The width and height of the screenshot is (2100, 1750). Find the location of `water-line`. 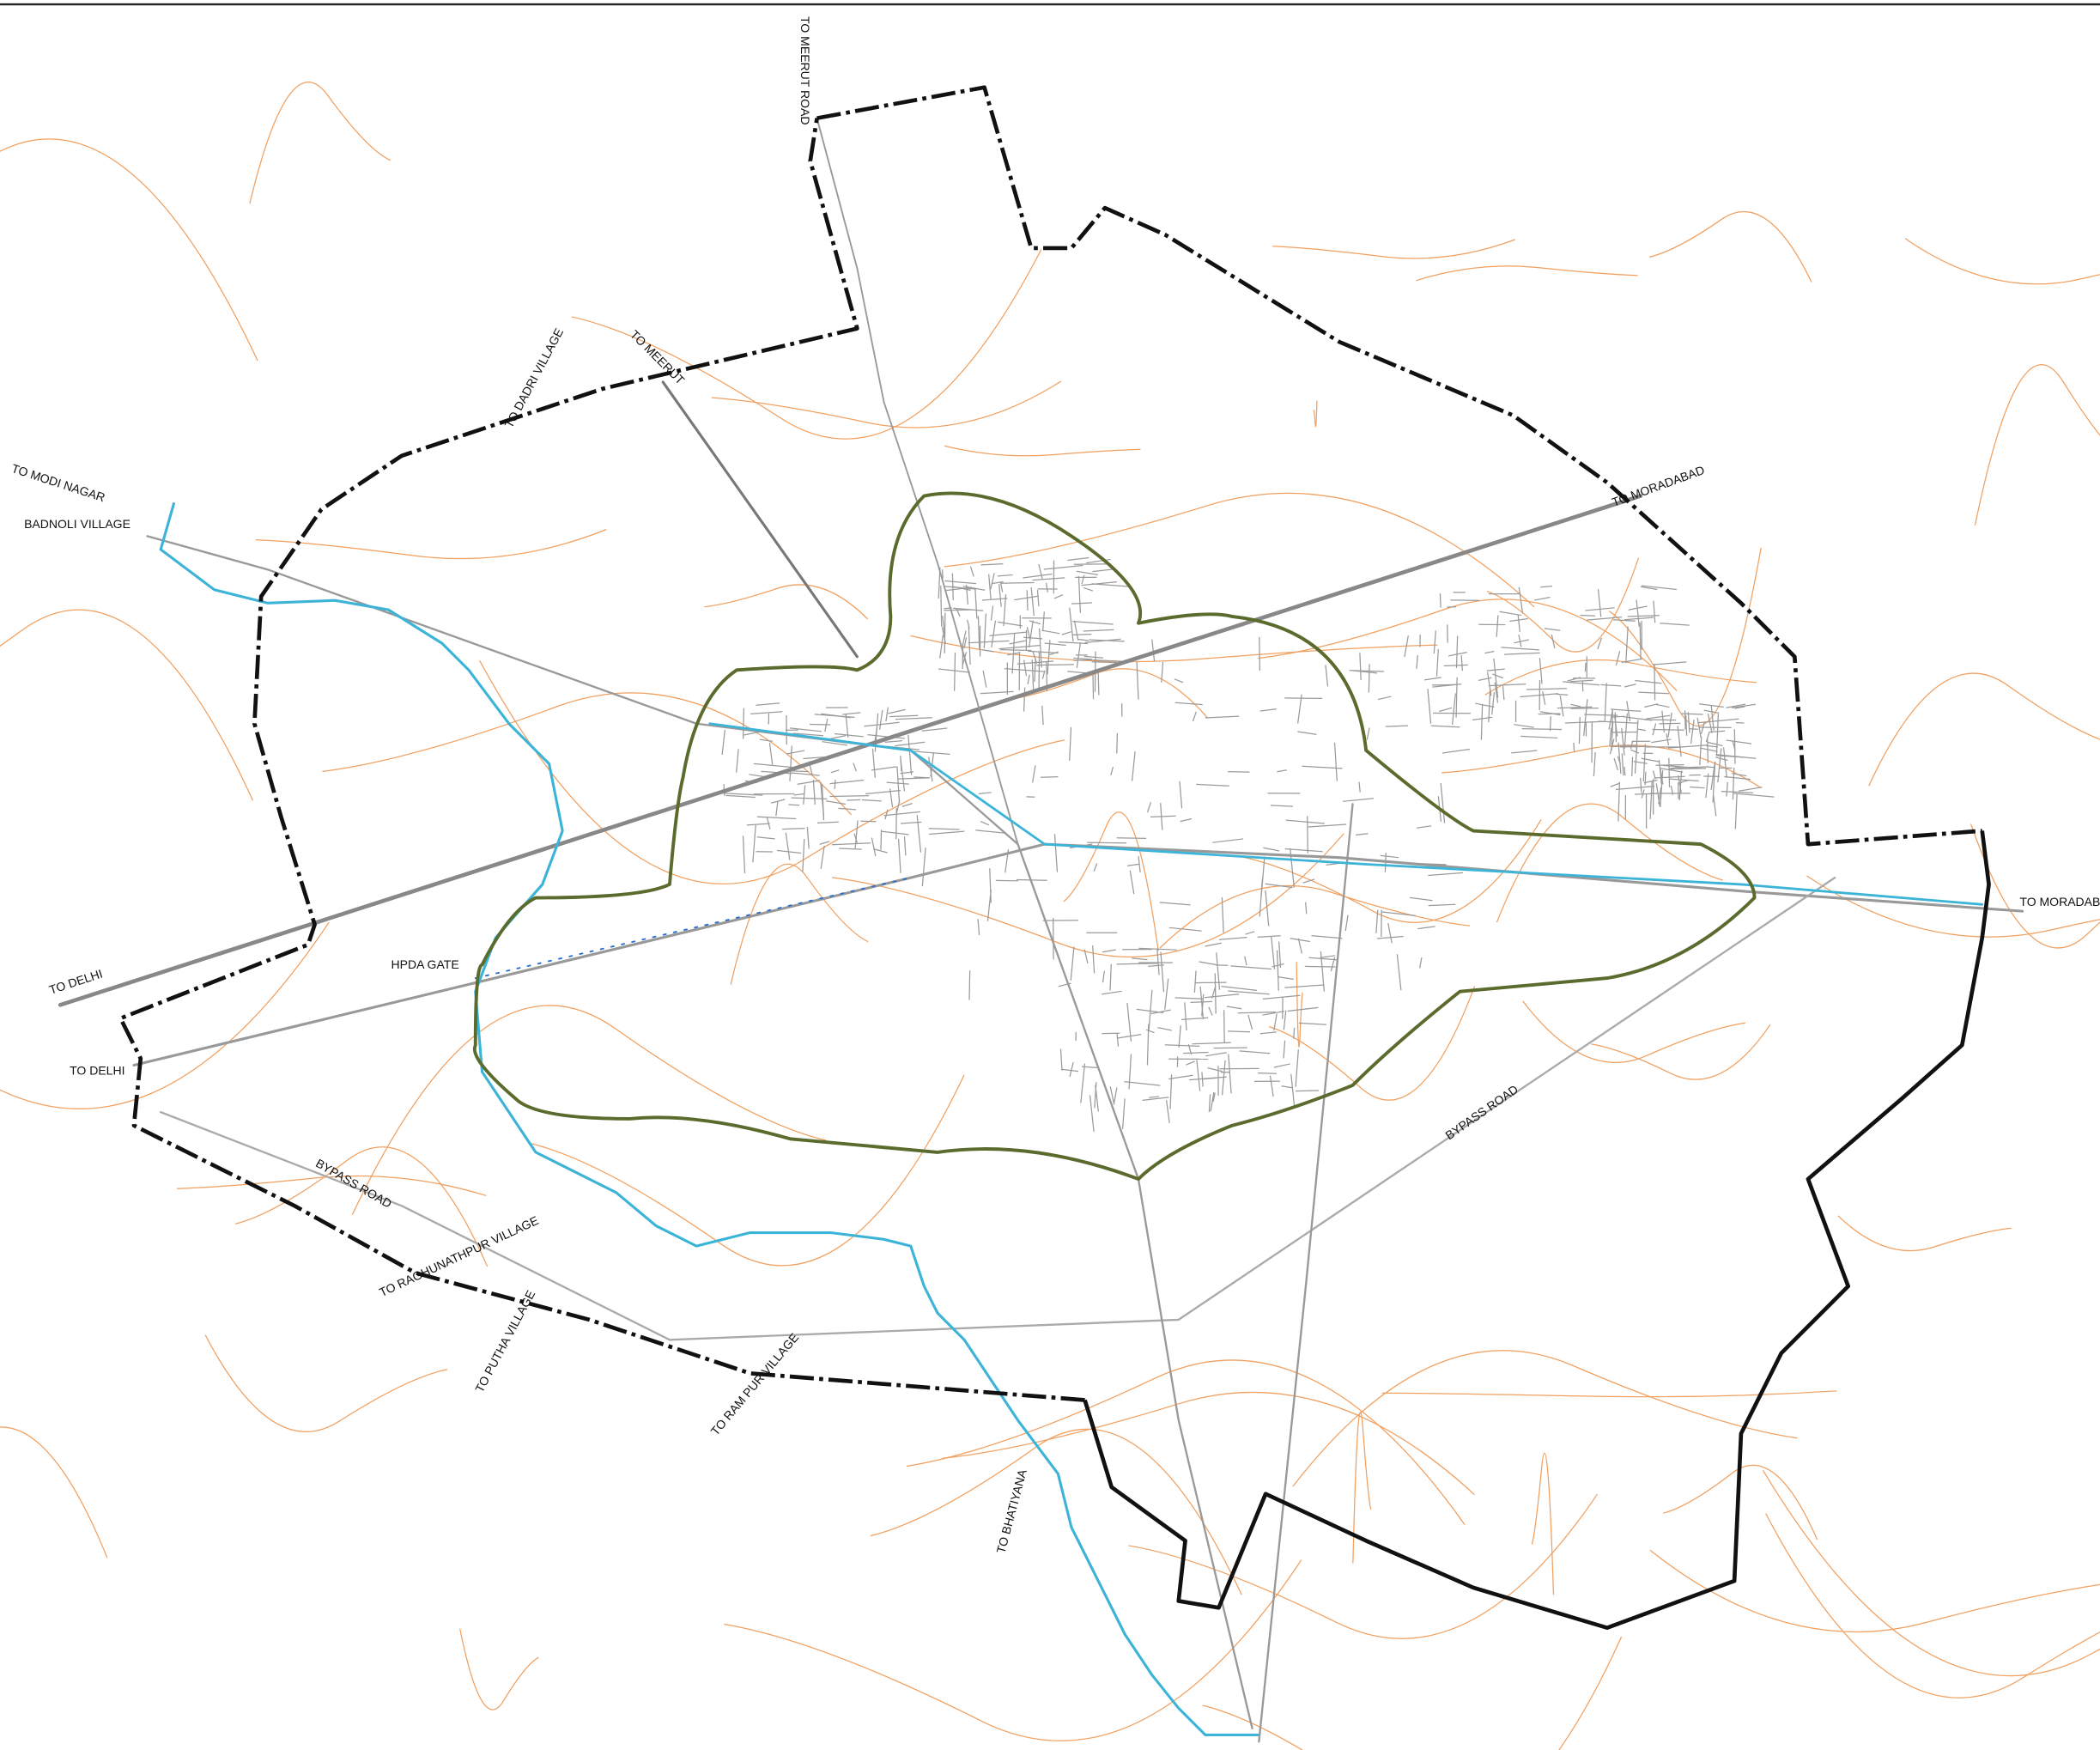

water-line is located at coordinates (693, 929).